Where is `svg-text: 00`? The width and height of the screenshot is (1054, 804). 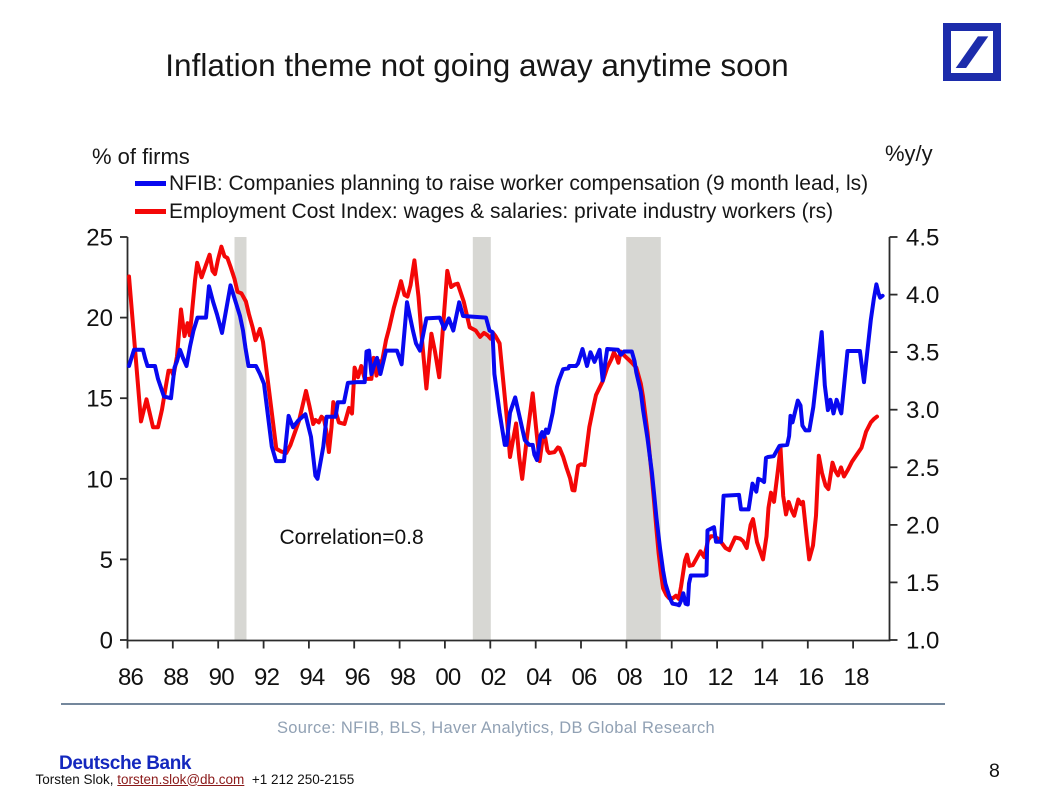
svg-text: 00 is located at coordinates (448, 677).